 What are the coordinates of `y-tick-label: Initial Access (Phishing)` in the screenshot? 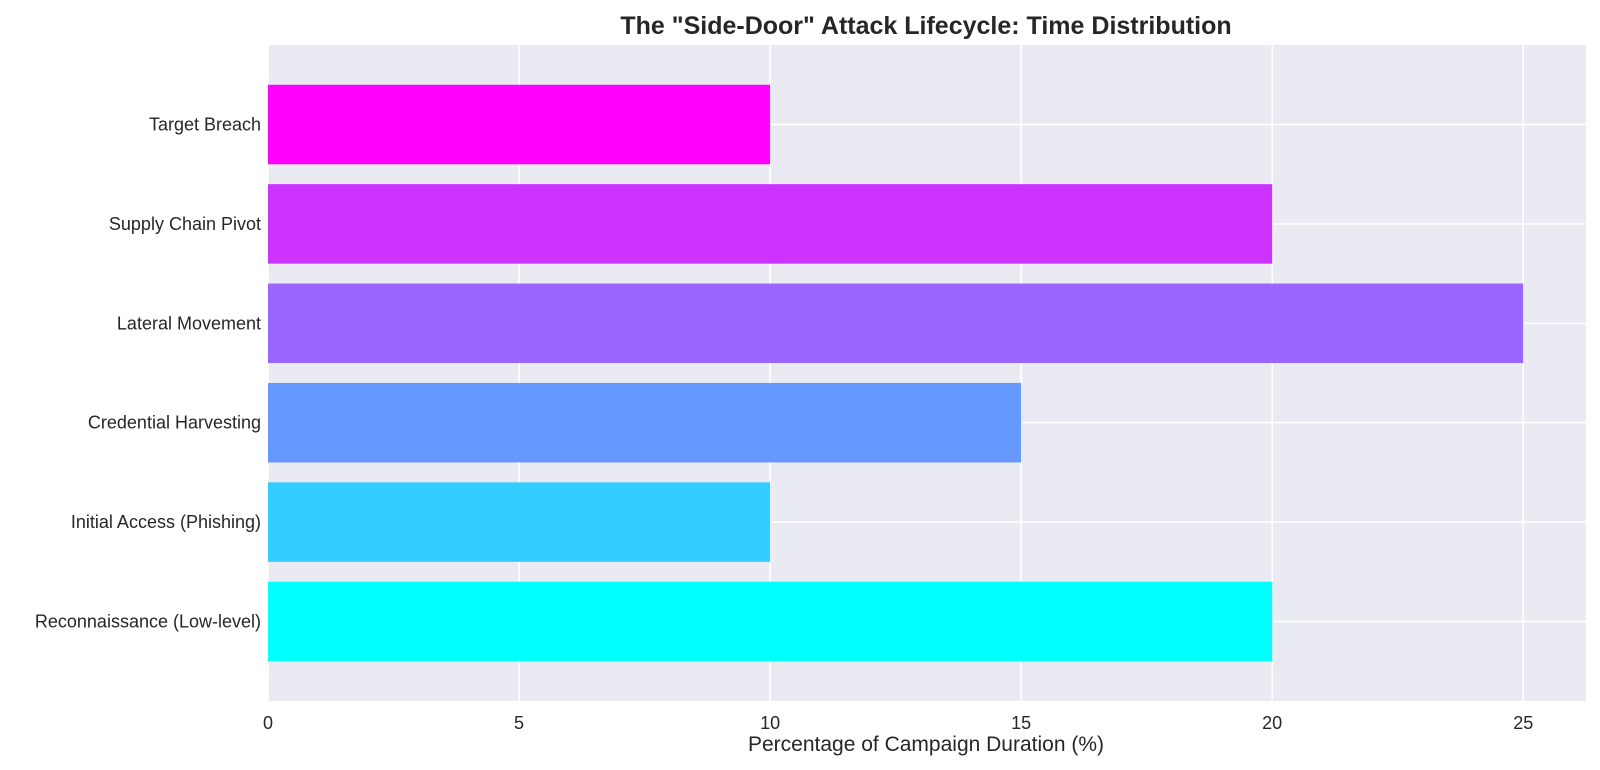 It's located at (166, 522).